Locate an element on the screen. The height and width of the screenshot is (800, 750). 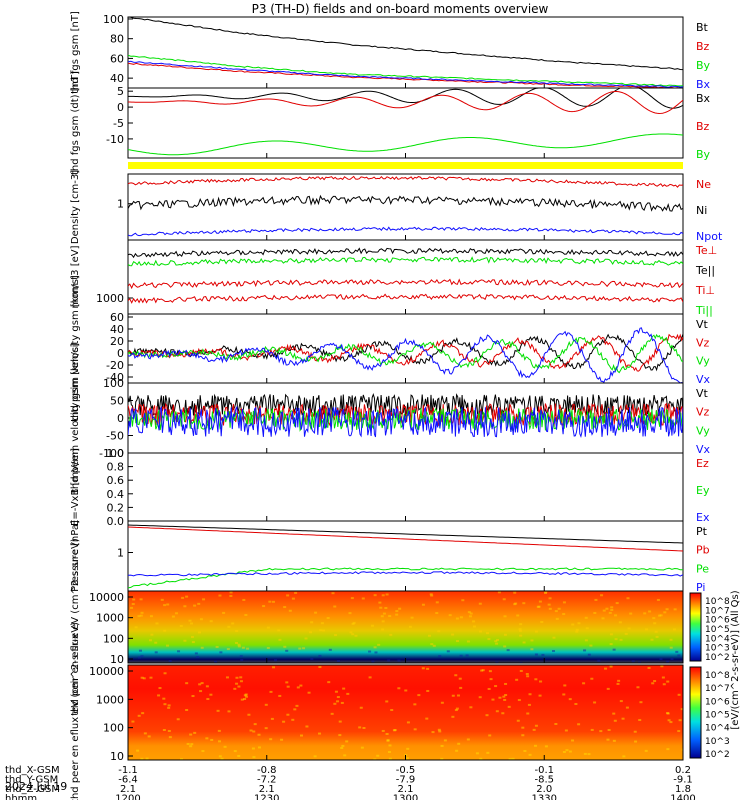
colorbar-tick-label: 10^8 is located at coordinates (717, 676).